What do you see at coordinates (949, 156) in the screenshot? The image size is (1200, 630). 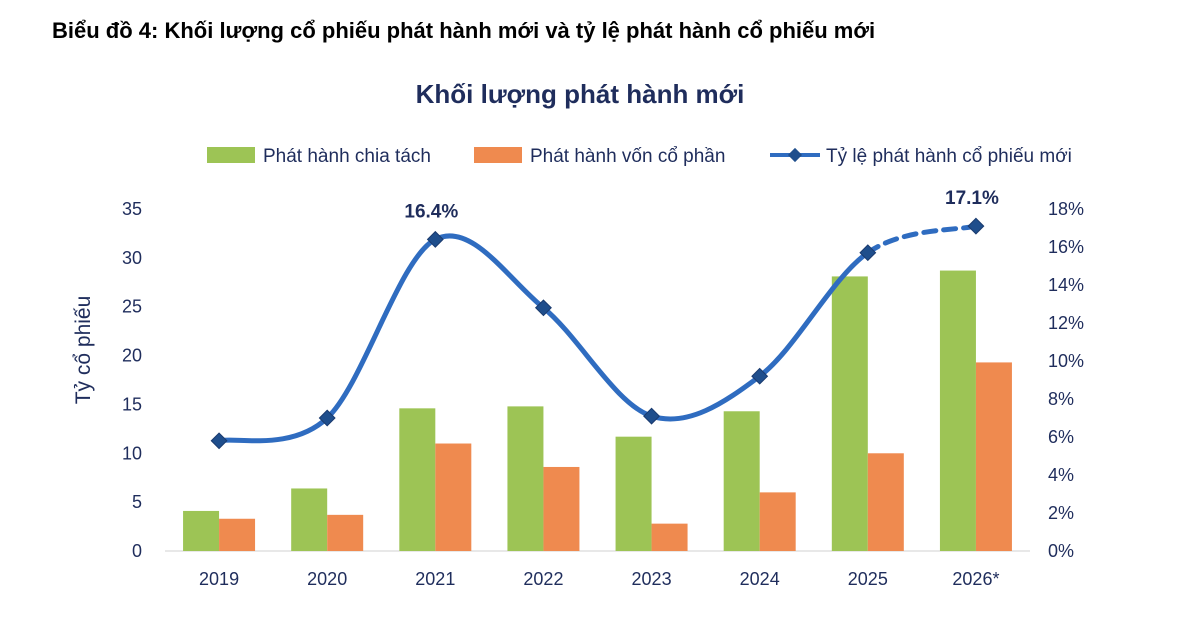 I see `legend-label: Tỷ lệ phát hành cổ phiếu mới` at bounding box center [949, 156].